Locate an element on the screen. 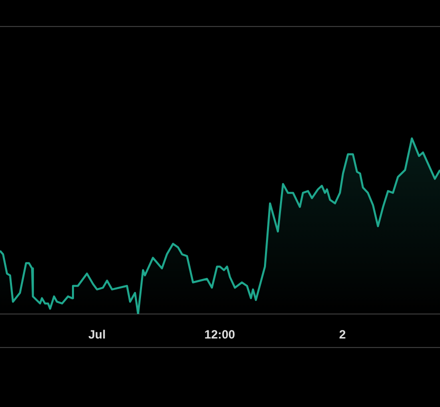 The width and height of the screenshot is (440, 407). x-tick-label: 12:00 is located at coordinates (220, 335).